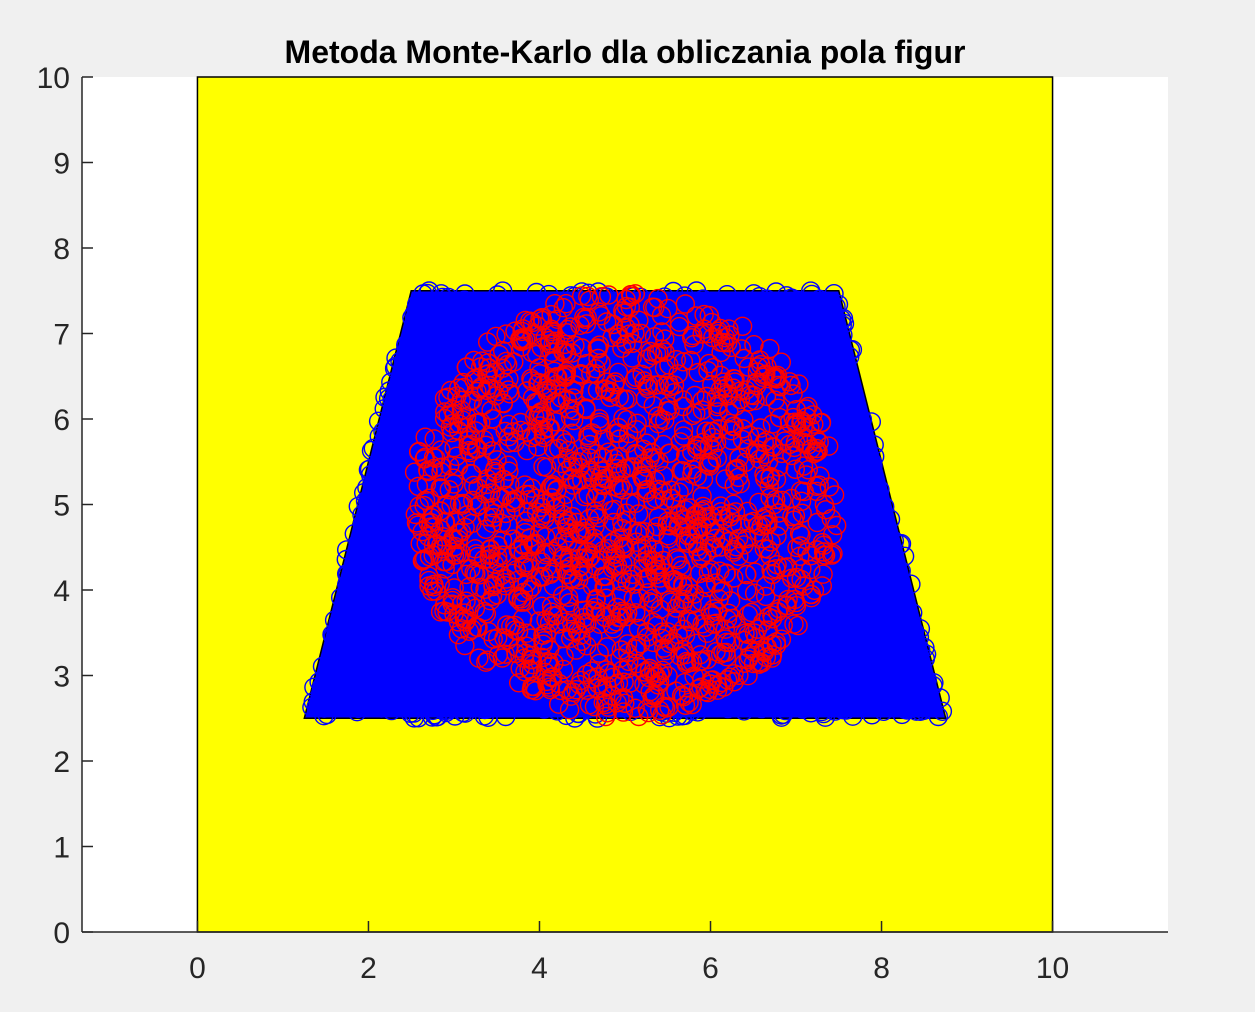  What do you see at coordinates (61, 335) in the screenshot?
I see `y-tick-label: 7` at bounding box center [61, 335].